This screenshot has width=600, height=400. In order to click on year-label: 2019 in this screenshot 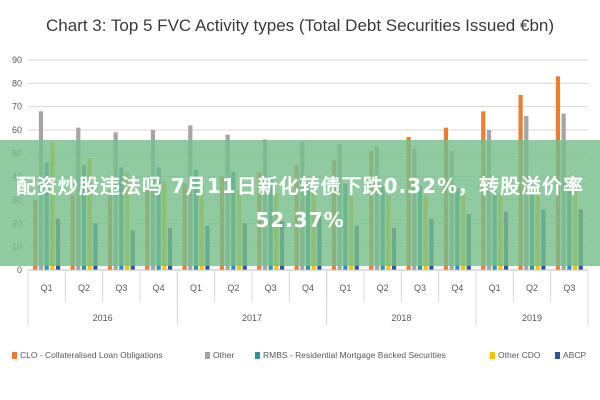, I will do `click(532, 318)`.